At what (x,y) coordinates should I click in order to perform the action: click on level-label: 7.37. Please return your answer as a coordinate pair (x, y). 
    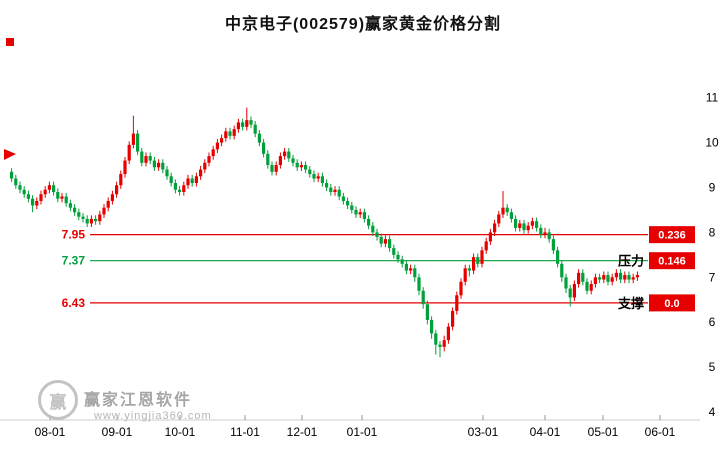
    Looking at the image, I should click on (74, 261).